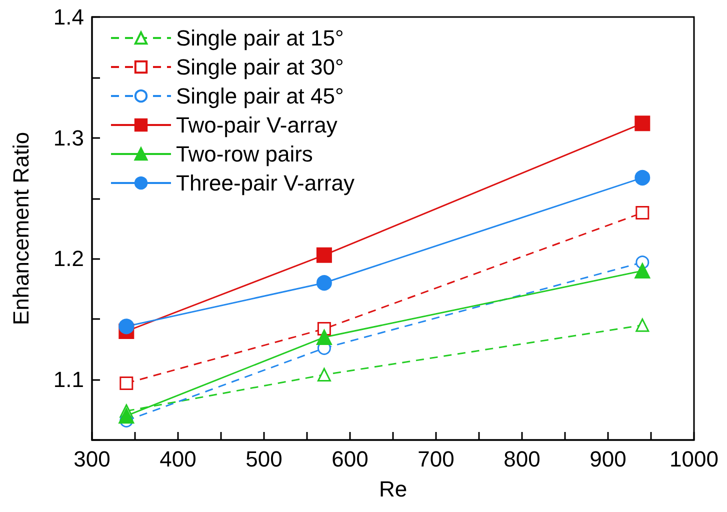  Describe the element at coordinates (68, 259) in the screenshot. I see `y-tick-label: 1.2` at that location.